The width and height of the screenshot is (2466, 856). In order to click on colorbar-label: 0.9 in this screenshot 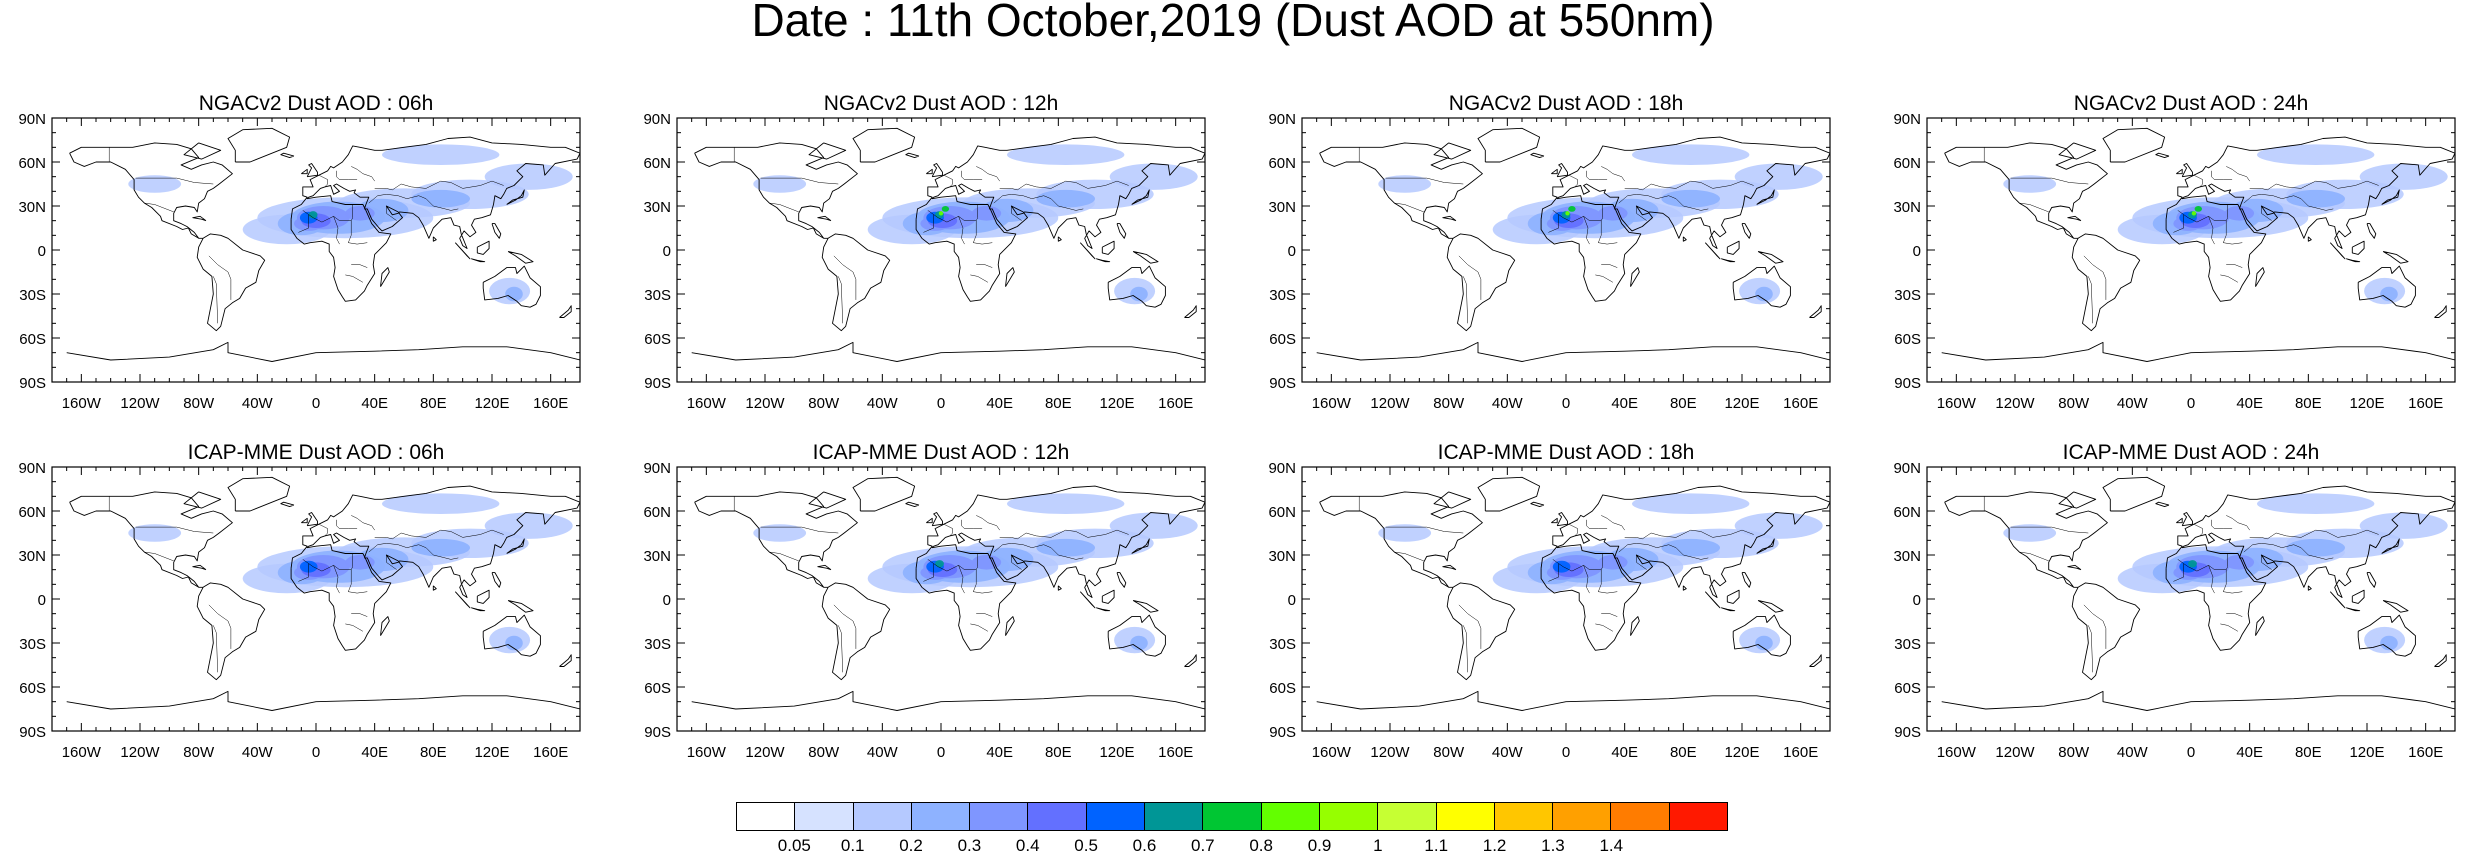, I will do `click(1319, 845)`.